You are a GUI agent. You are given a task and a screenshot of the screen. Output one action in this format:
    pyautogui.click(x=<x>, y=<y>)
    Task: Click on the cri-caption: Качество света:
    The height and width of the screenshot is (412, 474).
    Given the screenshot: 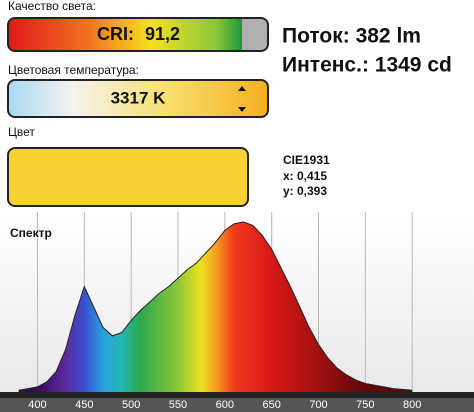 What is the action you would take?
    pyautogui.click(x=52, y=6)
    